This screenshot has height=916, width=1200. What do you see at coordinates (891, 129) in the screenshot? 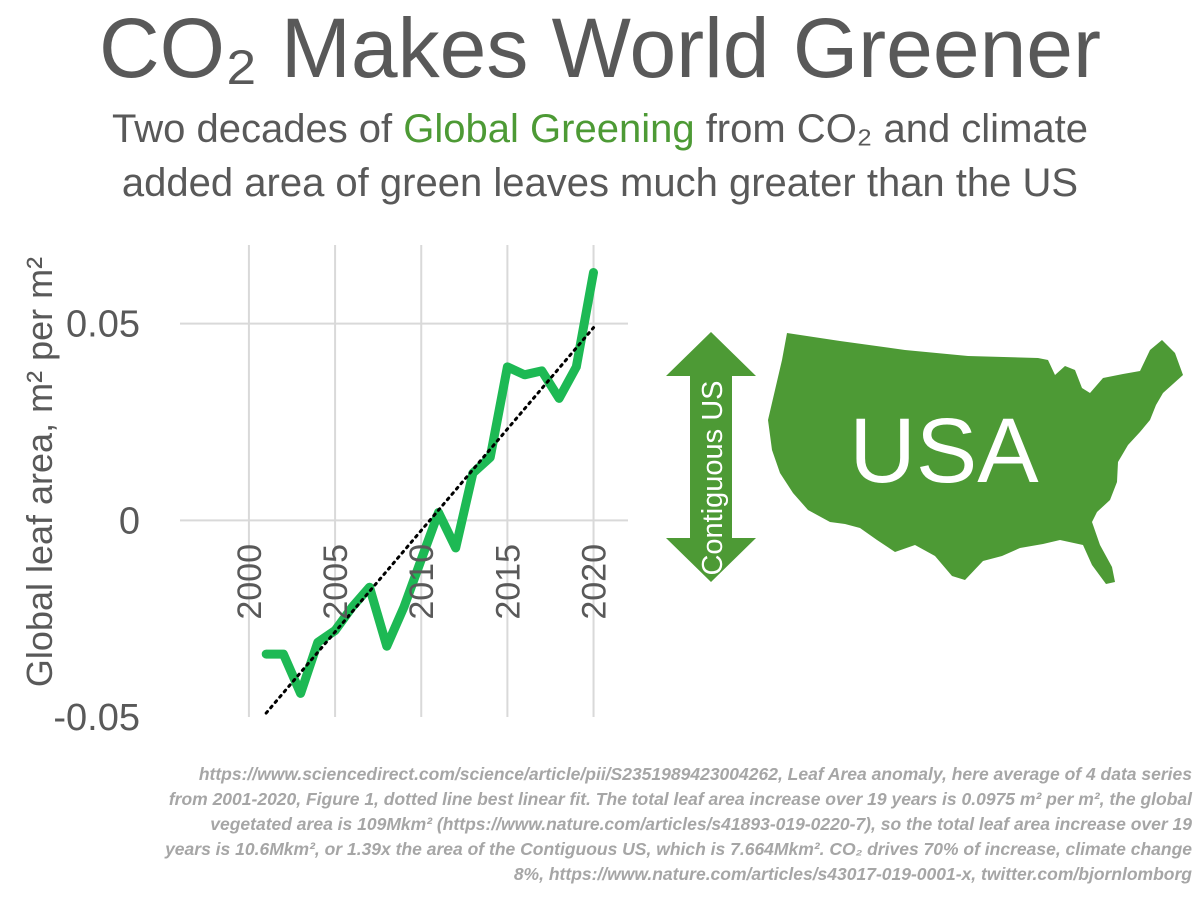
I see `subtitle-suffix: from CO₂ and climate` at bounding box center [891, 129].